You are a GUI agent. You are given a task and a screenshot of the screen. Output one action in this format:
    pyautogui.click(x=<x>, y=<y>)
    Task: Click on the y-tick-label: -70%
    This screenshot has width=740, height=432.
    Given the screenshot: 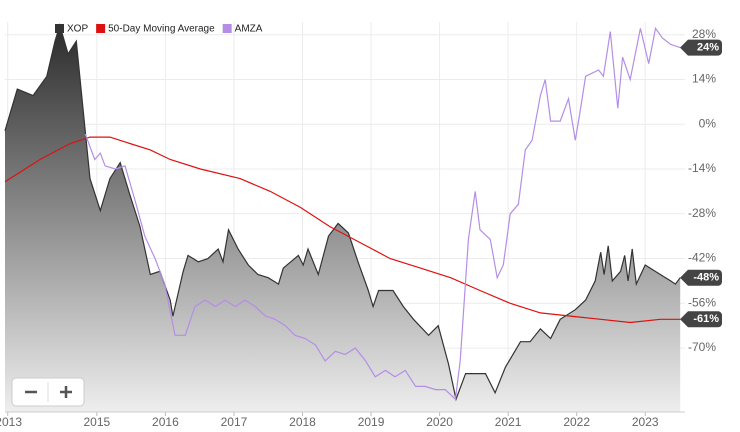 What is the action you would take?
    pyautogui.click(x=702, y=347)
    